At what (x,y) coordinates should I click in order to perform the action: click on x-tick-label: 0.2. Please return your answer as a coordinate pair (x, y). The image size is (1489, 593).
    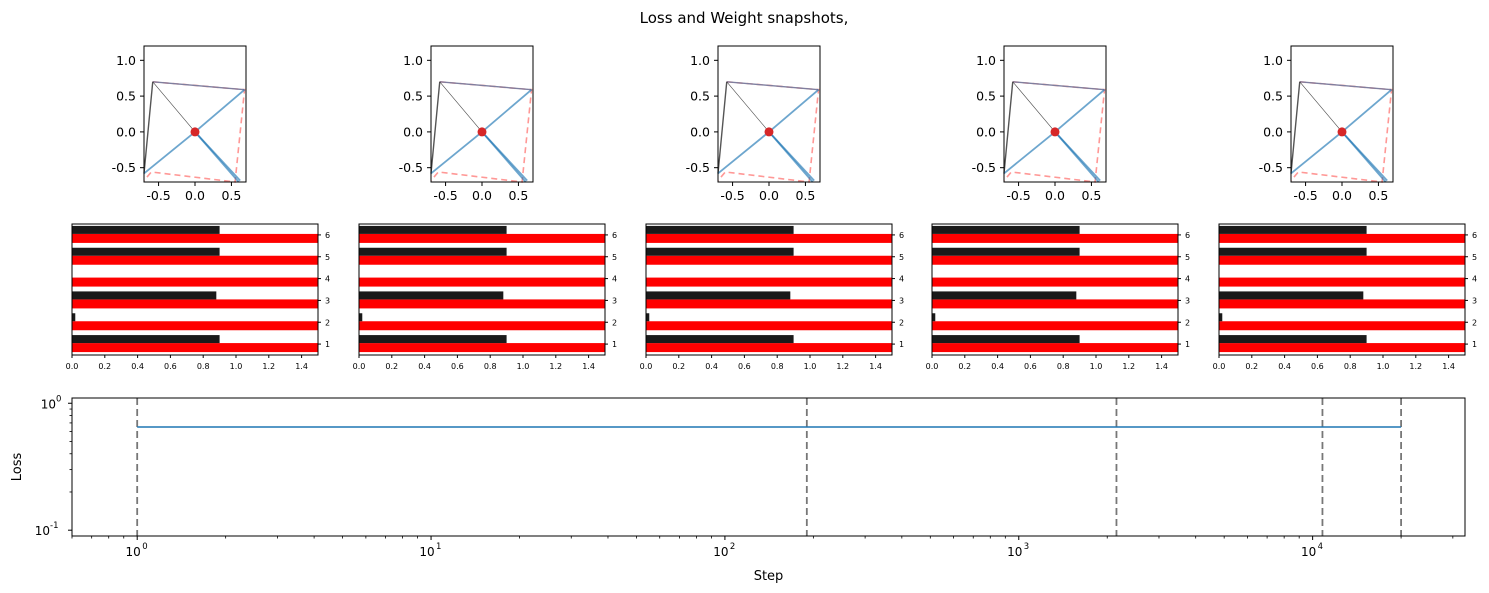
    Looking at the image, I should click on (1251, 366).